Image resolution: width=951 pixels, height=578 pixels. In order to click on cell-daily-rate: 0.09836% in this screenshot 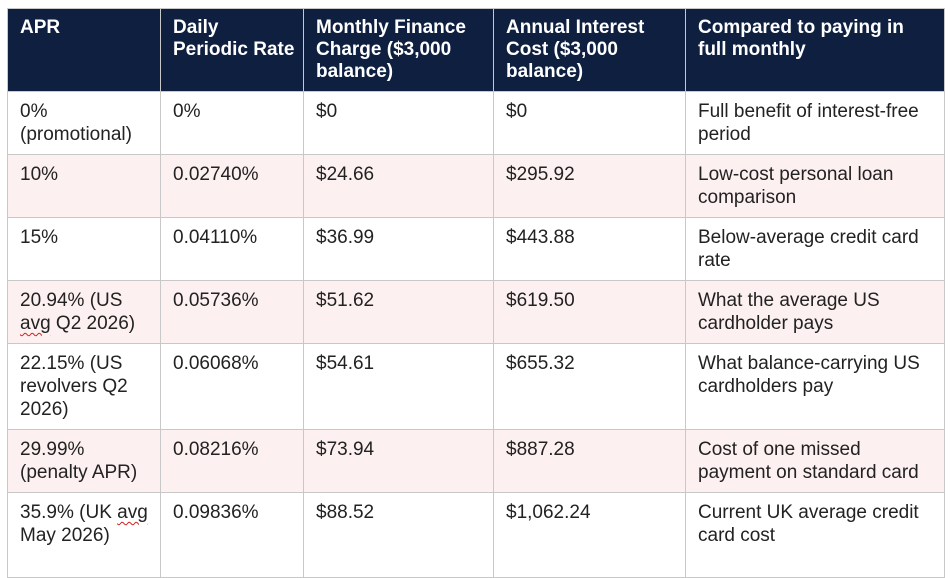, I will do `click(232, 535)`.